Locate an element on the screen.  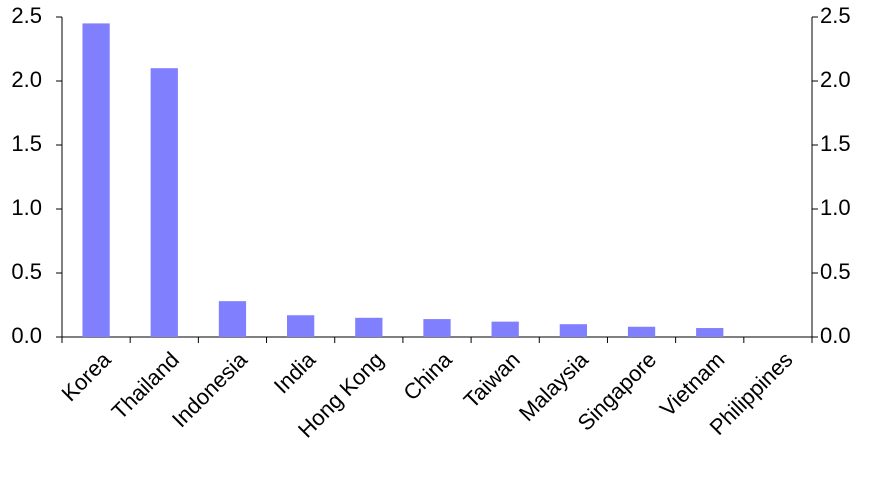
x-tick-label: China is located at coordinates (427, 375).